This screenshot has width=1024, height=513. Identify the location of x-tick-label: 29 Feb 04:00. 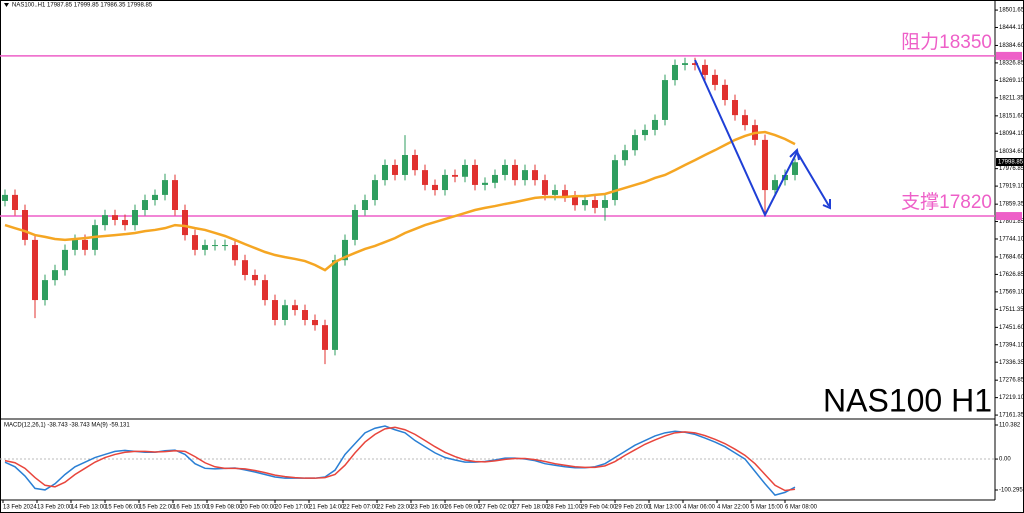
(599, 508).